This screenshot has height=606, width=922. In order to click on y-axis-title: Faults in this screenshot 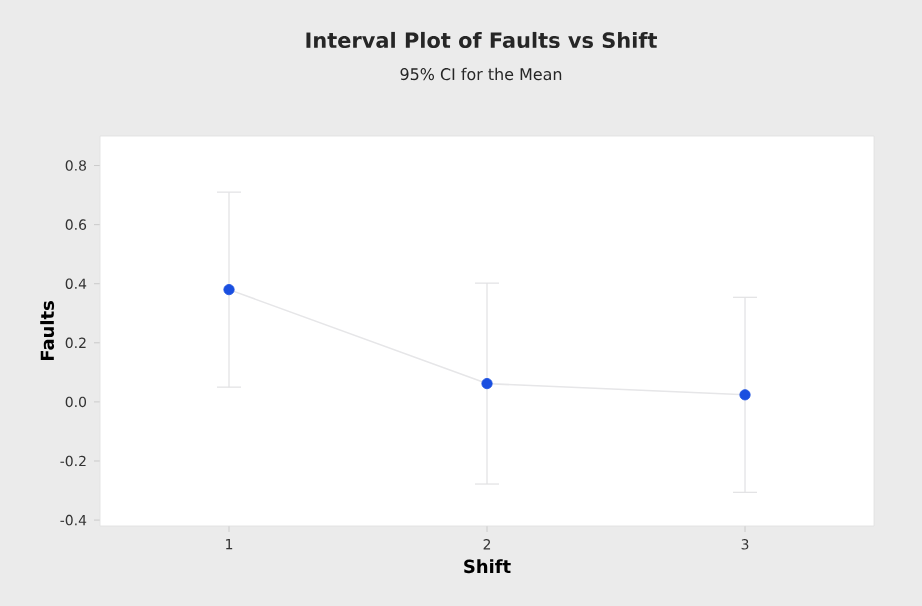, I will do `click(47, 331)`.